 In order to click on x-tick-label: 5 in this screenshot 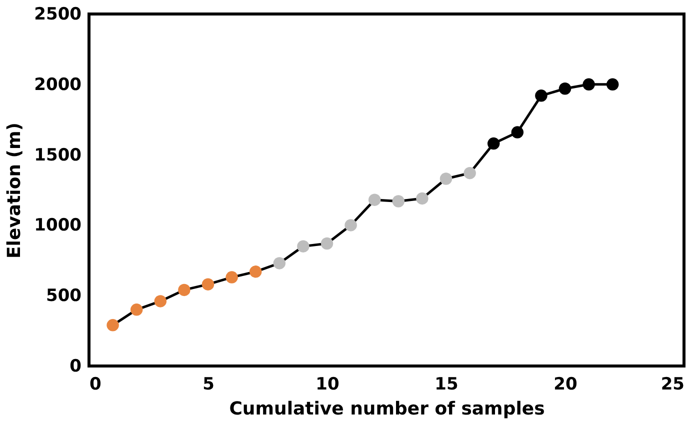, I will do `click(208, 384)`.